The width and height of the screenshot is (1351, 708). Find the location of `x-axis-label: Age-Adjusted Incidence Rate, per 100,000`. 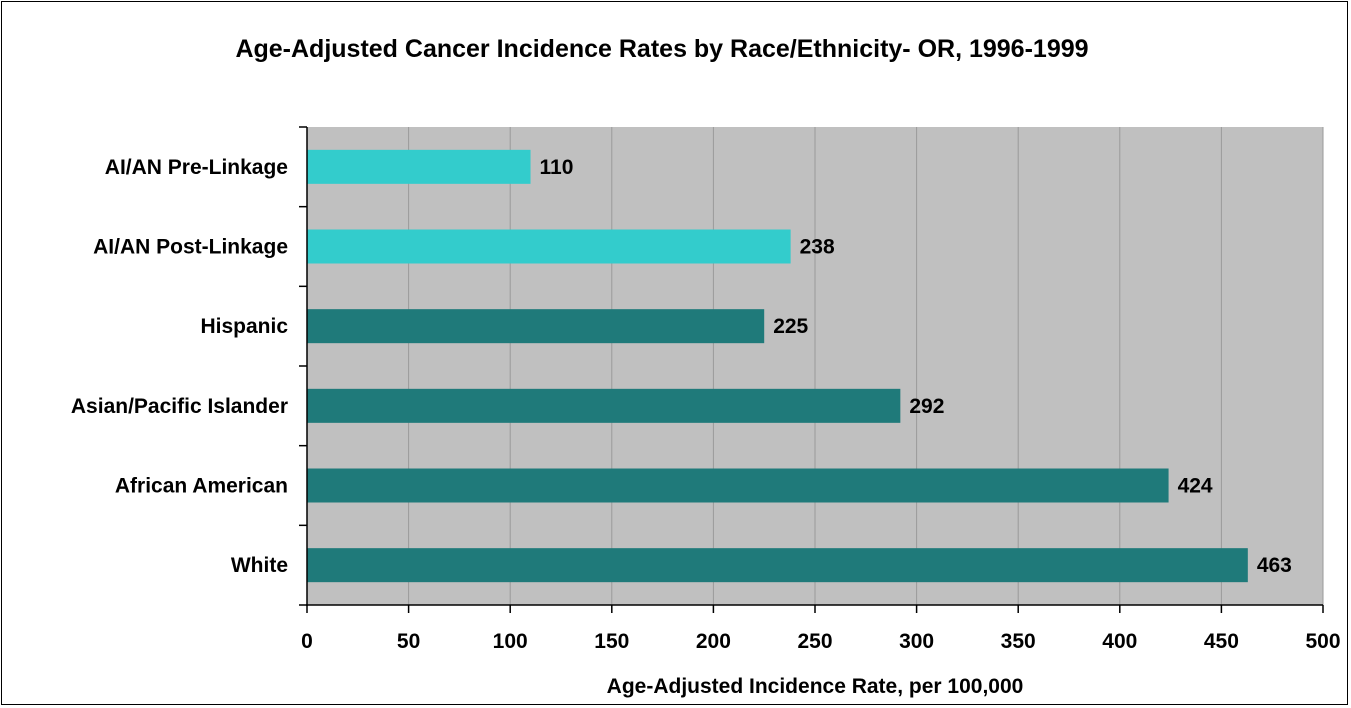

x-axis-label: Age-Adjusted Incidence Rate, per 100,000 is located at coordinates (815, 686).